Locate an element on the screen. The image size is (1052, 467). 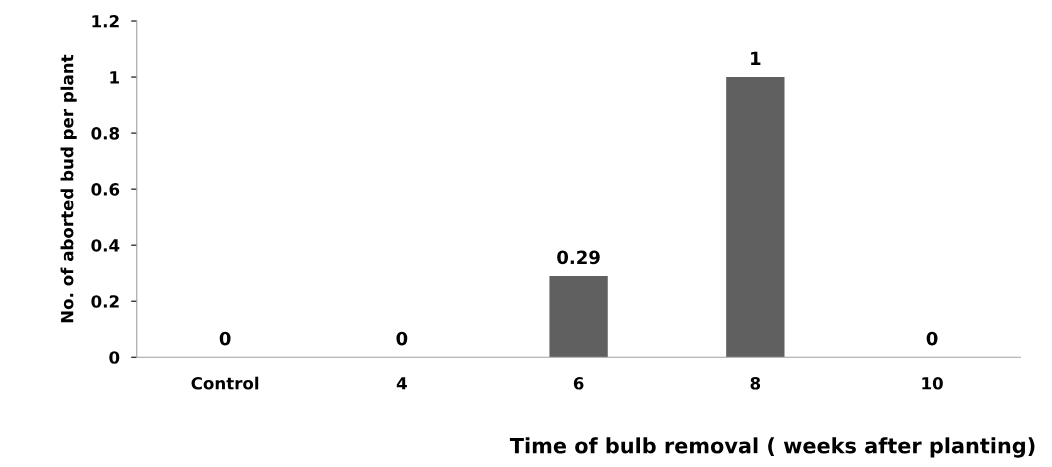
y-tick-label: 0.4 is located at coordinates (105, 245).